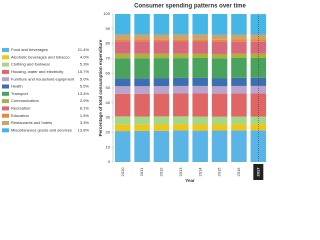 The image size is (320, 240). Describe the element at coordinates (84, 93) in the screenshot. I see `legend-value: 13.4%` at that location.